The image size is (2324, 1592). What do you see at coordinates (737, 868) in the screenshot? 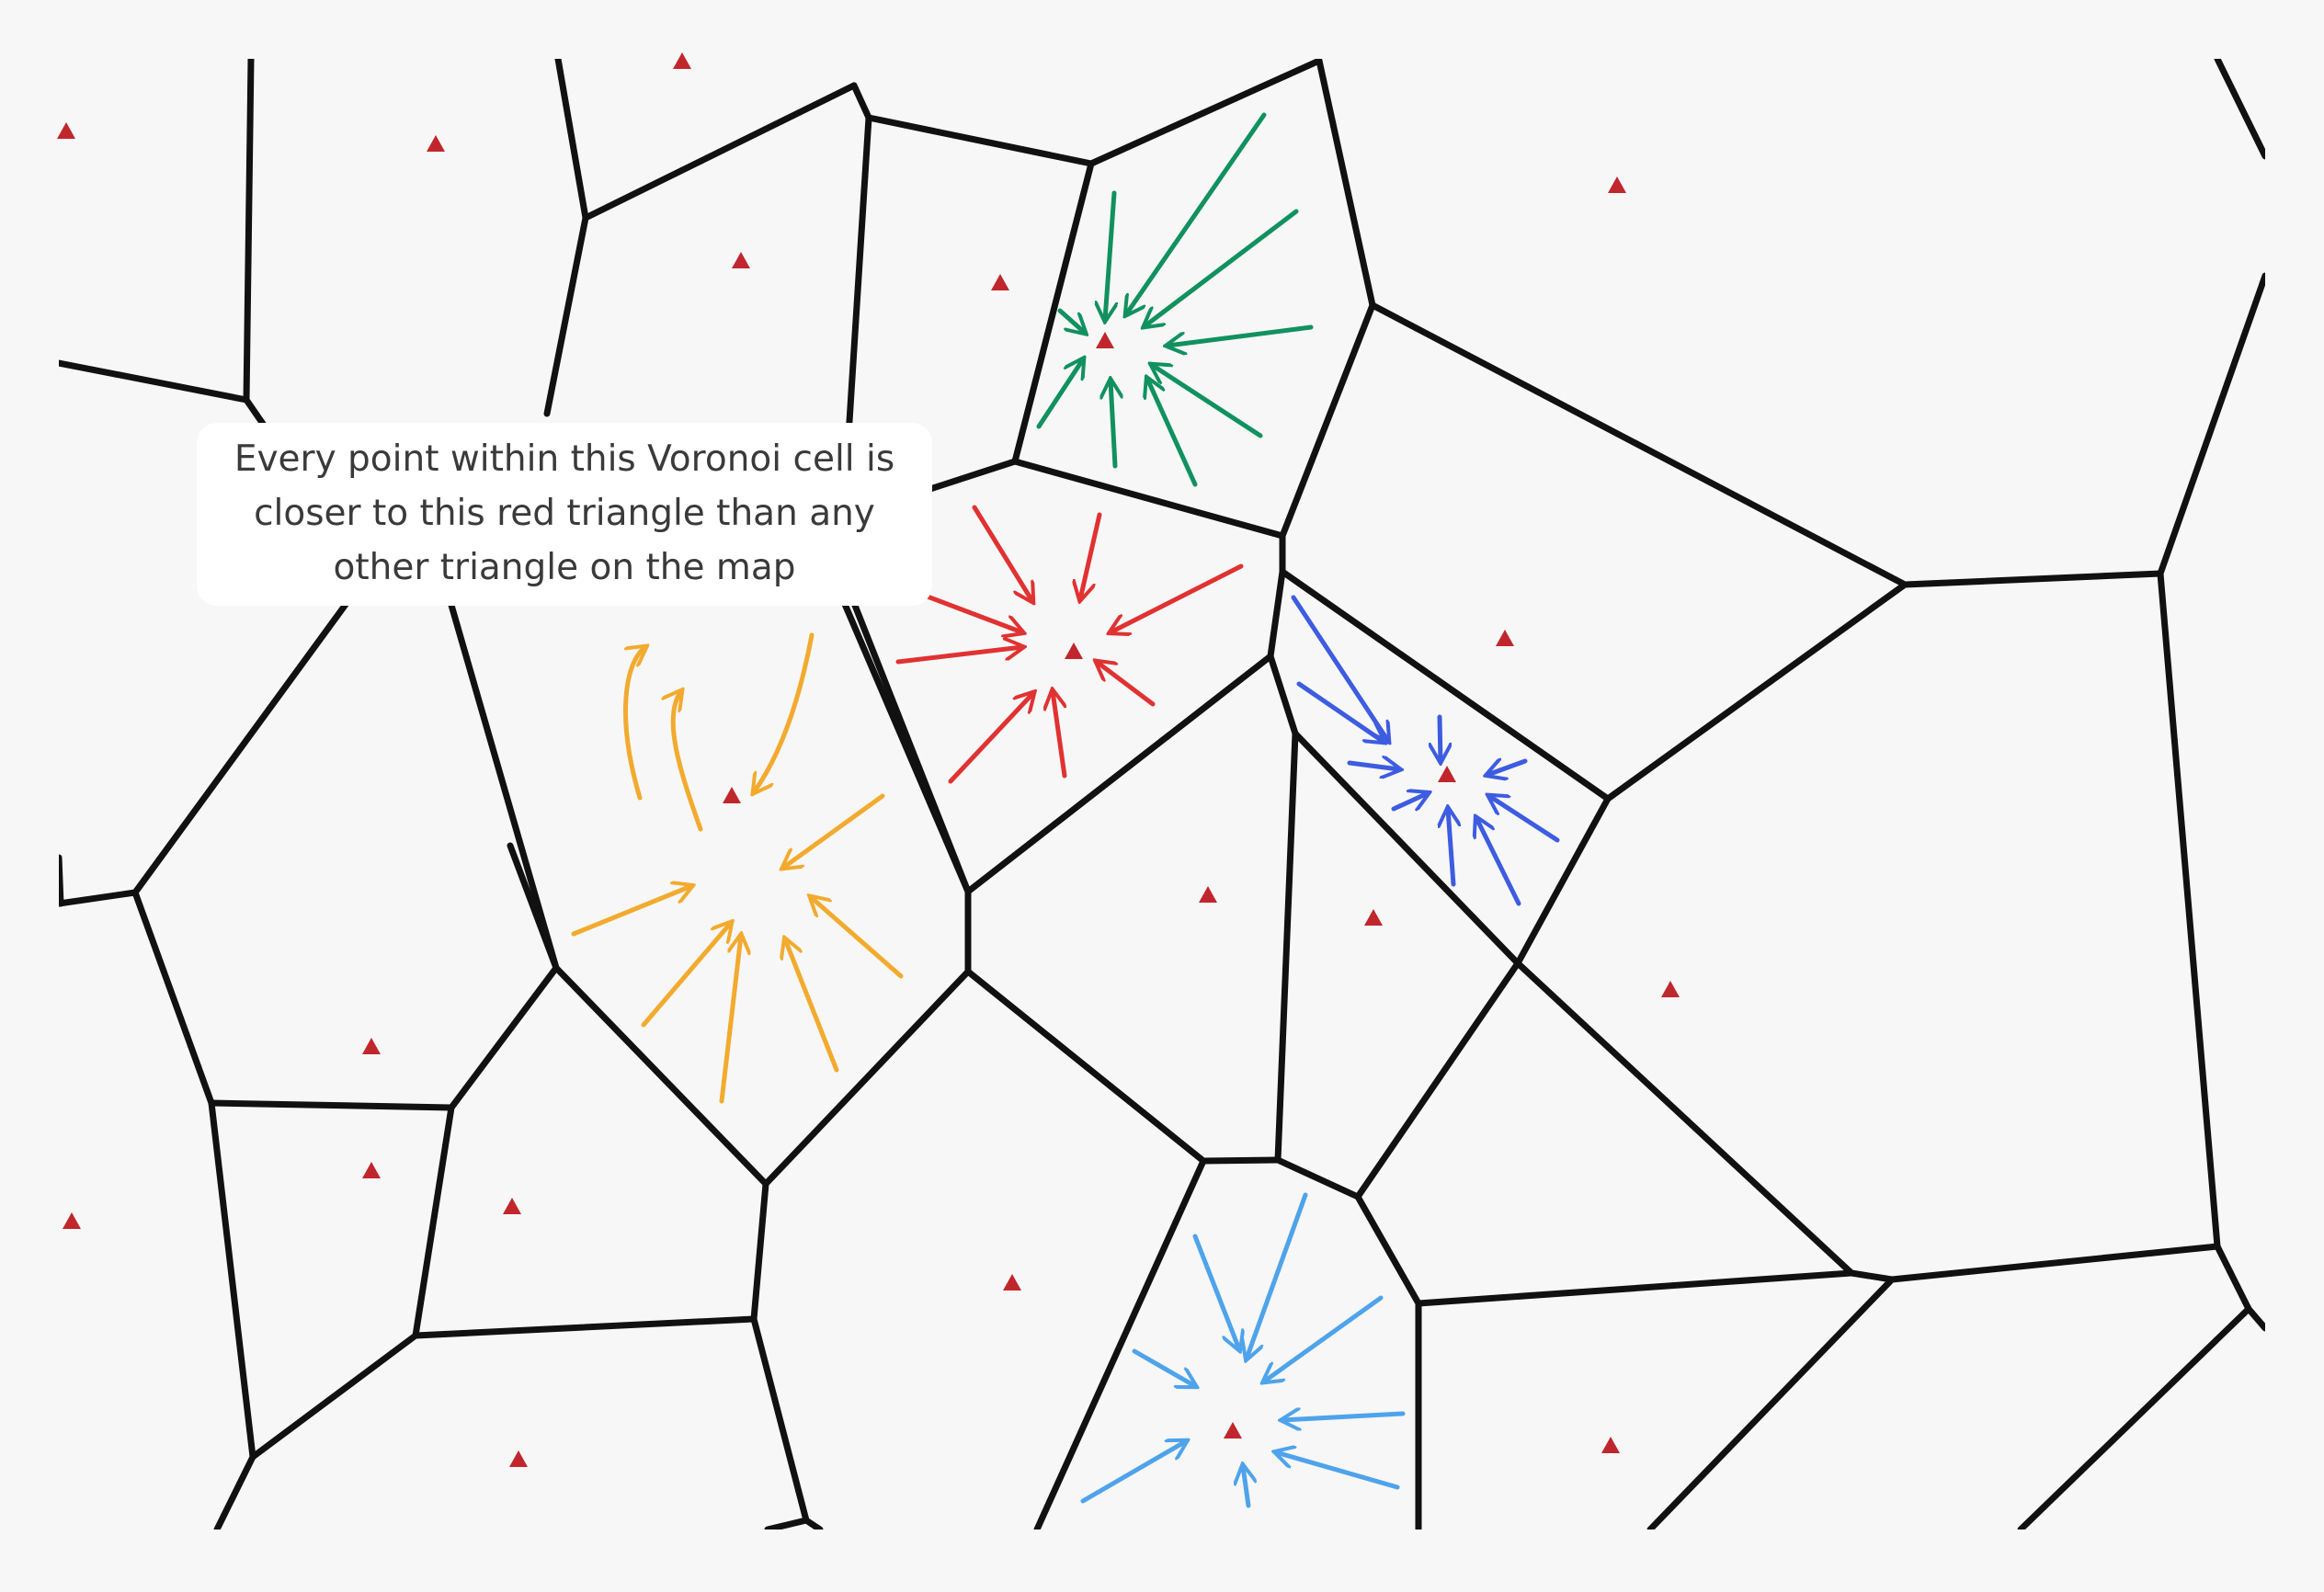
I see `arrows-orange` at bounding box center [737, 868].